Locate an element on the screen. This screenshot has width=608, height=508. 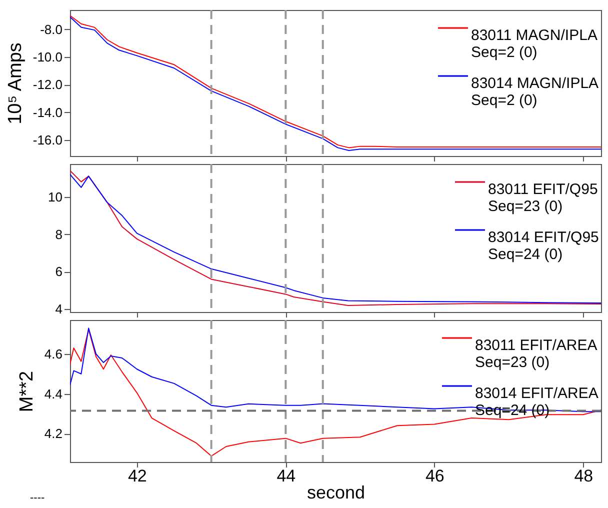
y-axis-title: 10⁵ Amps is located at coordinates (15, 83).